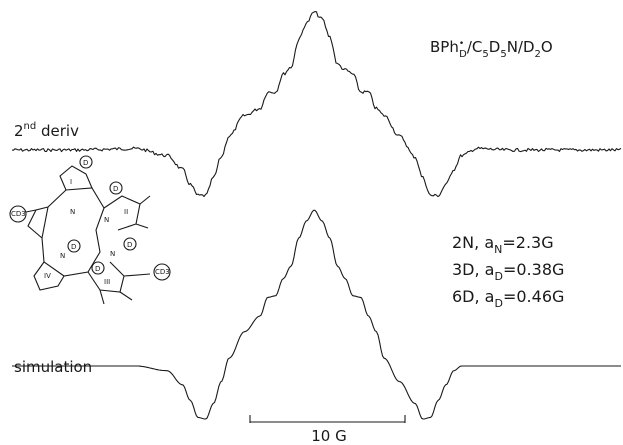  What do you see at coordinates (46, 130) in the screenshot?
I see `series-label-2nd-deriv: 2nd deriv` at bounding box center [46, 130].